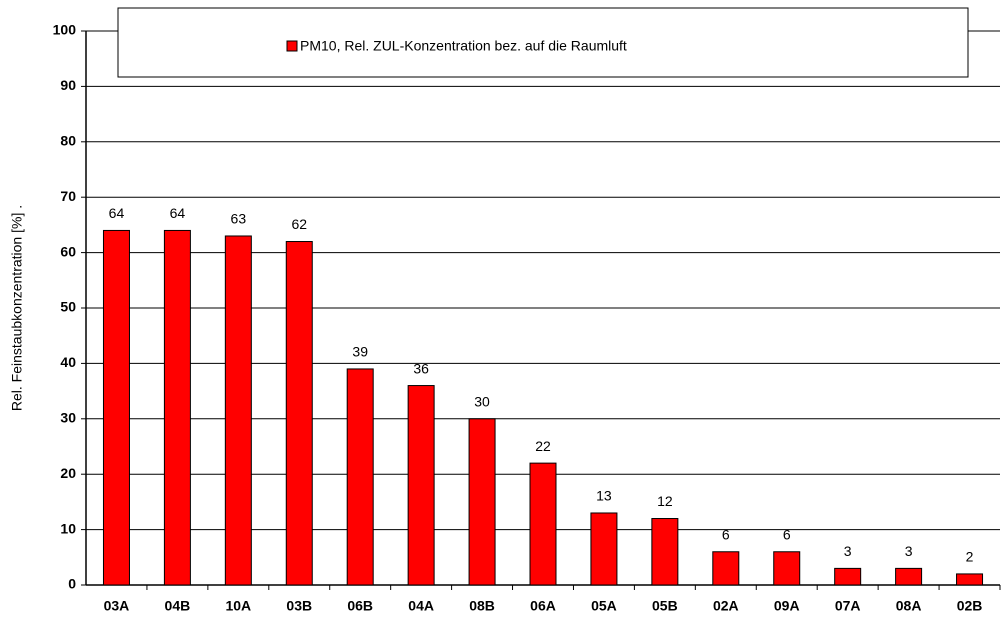 The height and width of the screenshot is (620, 1005). Describe the element at coordinates (909, 606) in the screenshot. I see `x-tick-label: 08A` at that location.